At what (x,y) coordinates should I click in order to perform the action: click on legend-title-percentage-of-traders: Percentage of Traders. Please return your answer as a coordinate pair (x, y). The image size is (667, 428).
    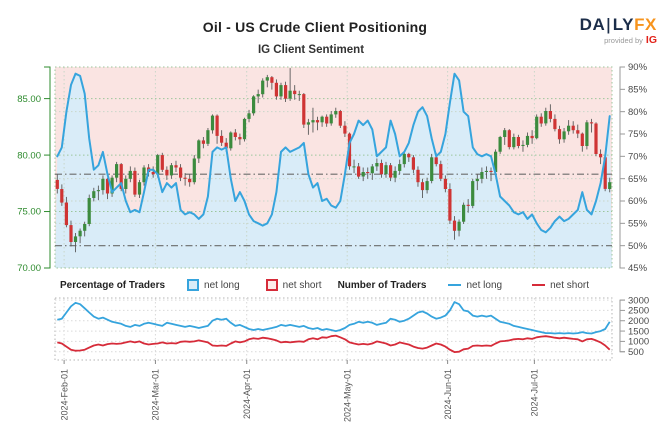
    Looking at the image, I should click on (113, 285).